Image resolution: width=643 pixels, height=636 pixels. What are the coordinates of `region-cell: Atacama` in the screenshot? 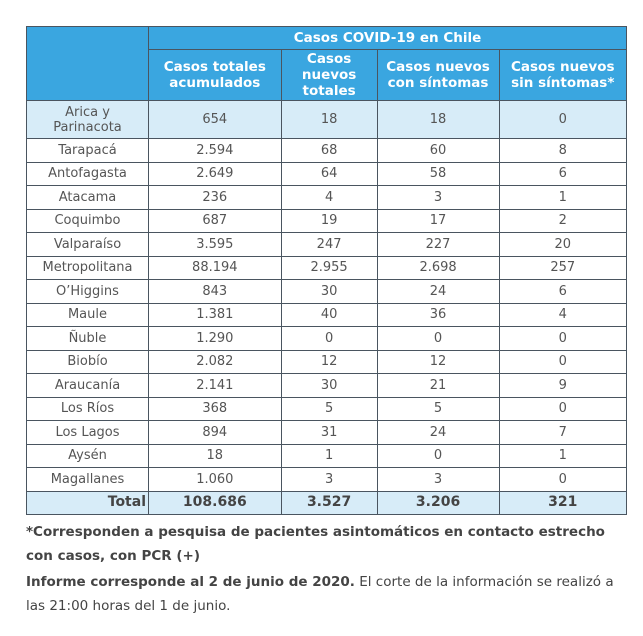 It's located at (87, 197).